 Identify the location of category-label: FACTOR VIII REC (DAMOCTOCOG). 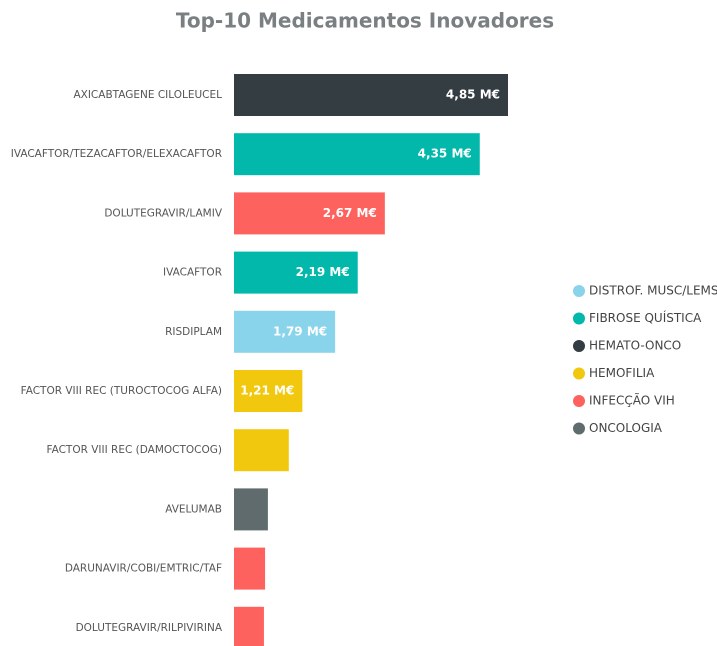
(134, 450).